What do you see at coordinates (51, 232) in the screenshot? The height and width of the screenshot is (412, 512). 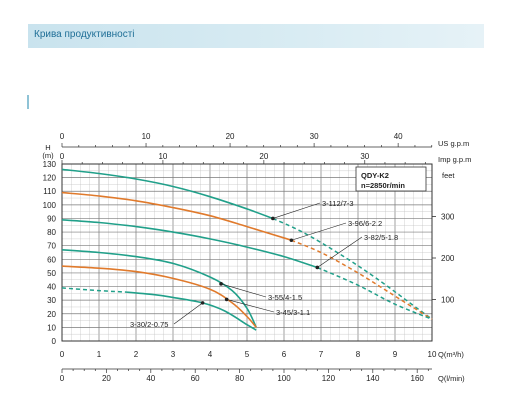 I see `y-tick-label: 80` at bounding box center [51, 232].